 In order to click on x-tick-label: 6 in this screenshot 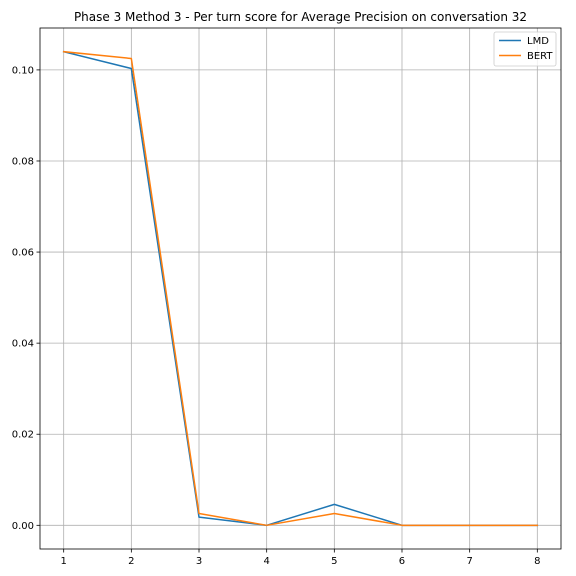, I will do `click(402, 561)`.